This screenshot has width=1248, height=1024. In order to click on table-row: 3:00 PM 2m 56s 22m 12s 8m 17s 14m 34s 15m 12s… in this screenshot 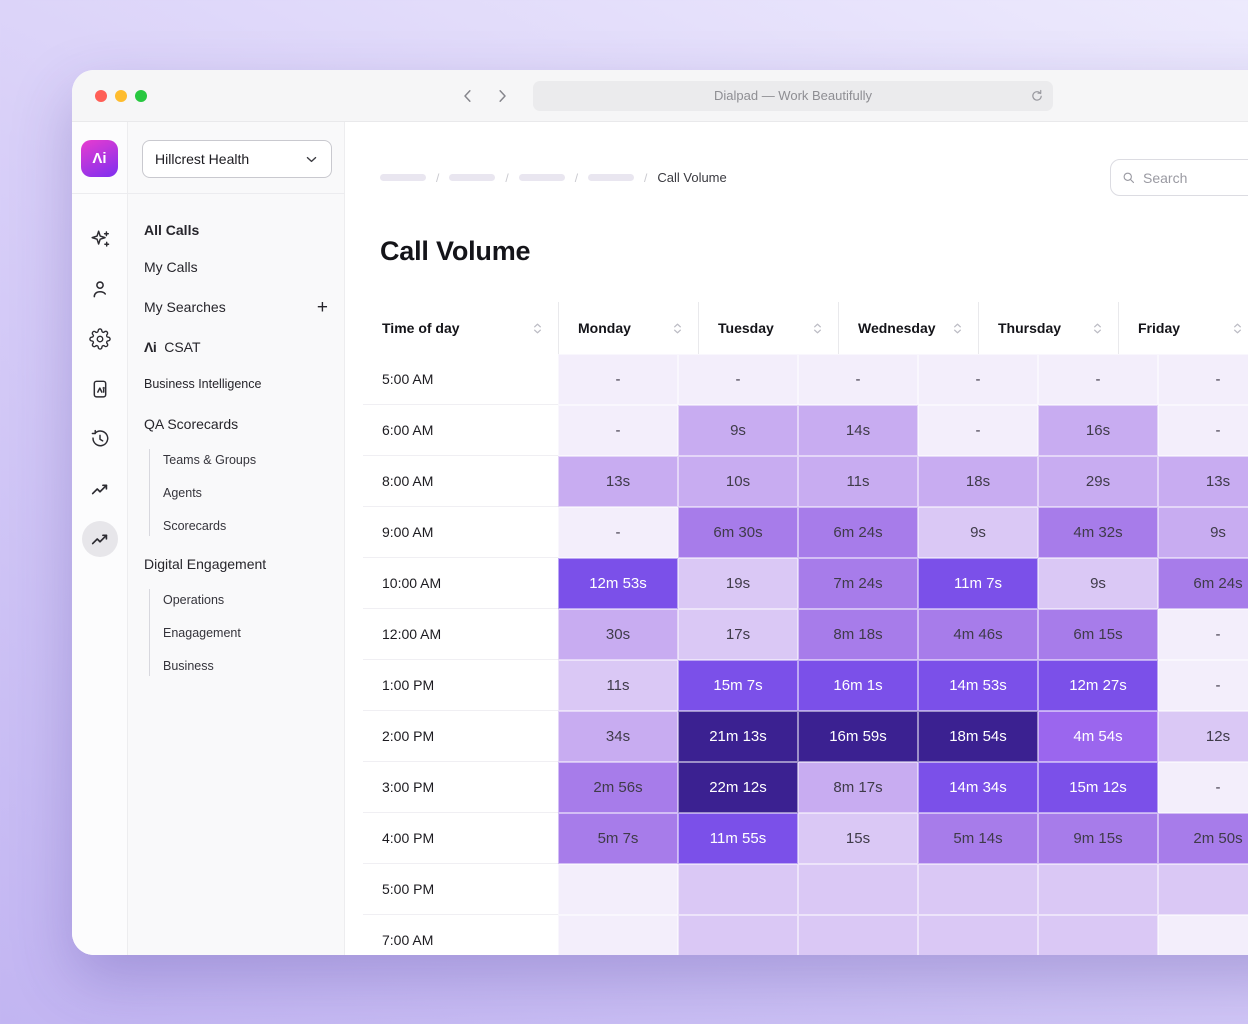, I will do `click(805, 787)`.